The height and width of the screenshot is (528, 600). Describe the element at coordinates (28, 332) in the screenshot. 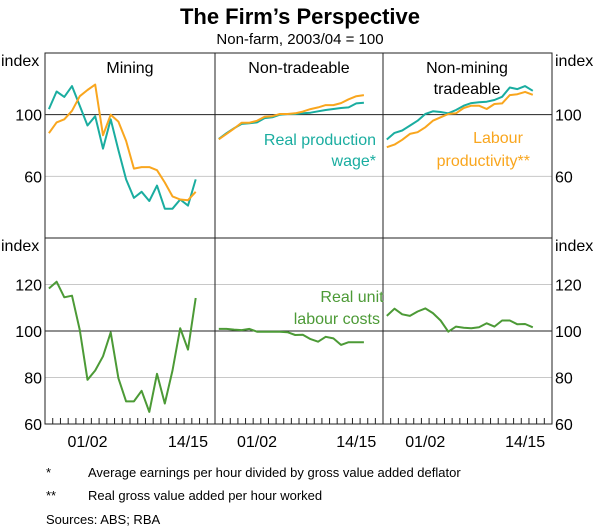

I see `y-tick-label-left-bottom-100: 100` at that location.